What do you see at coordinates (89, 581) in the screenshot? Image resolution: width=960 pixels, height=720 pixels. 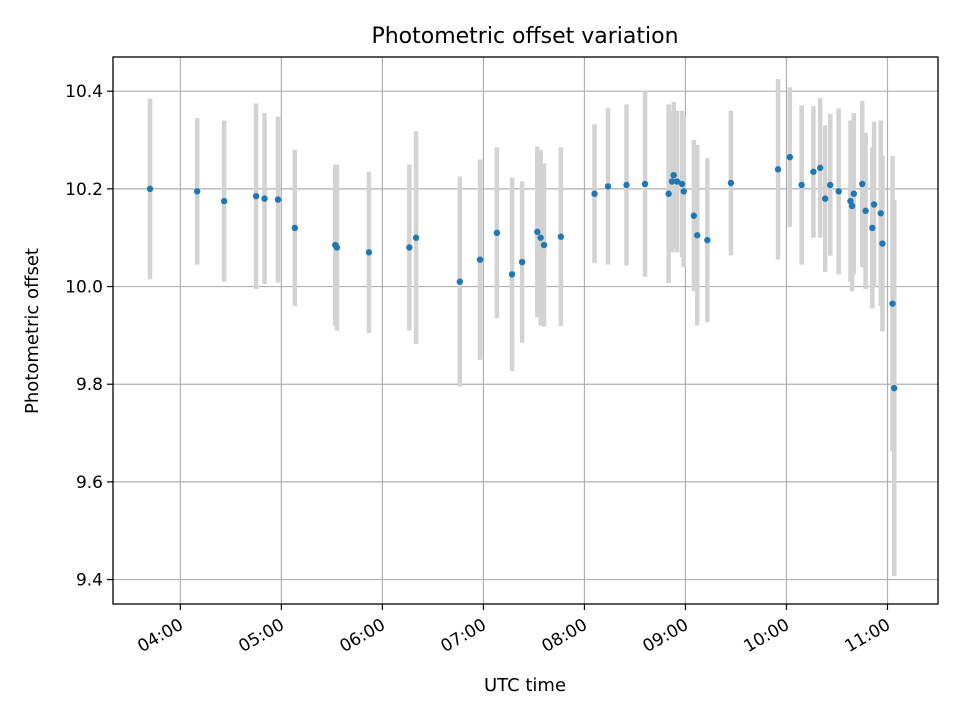 I see `y-tick-label: 9.4` at bounding box center [89, 581].